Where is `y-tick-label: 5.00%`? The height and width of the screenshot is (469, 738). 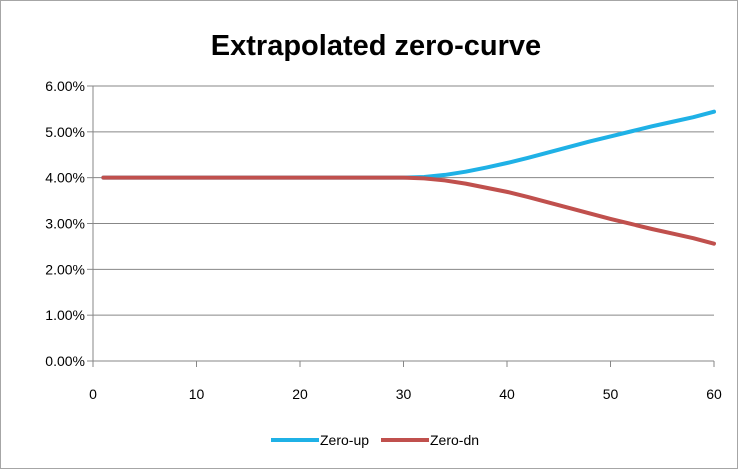 y-tick-label: 5.00% is located at coordinates (65, 132).